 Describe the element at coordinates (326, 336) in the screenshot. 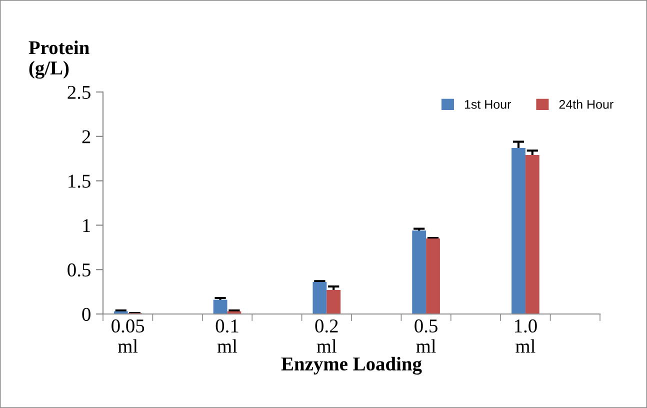

I see `x-tick-label: 0.2 ml` at that location.